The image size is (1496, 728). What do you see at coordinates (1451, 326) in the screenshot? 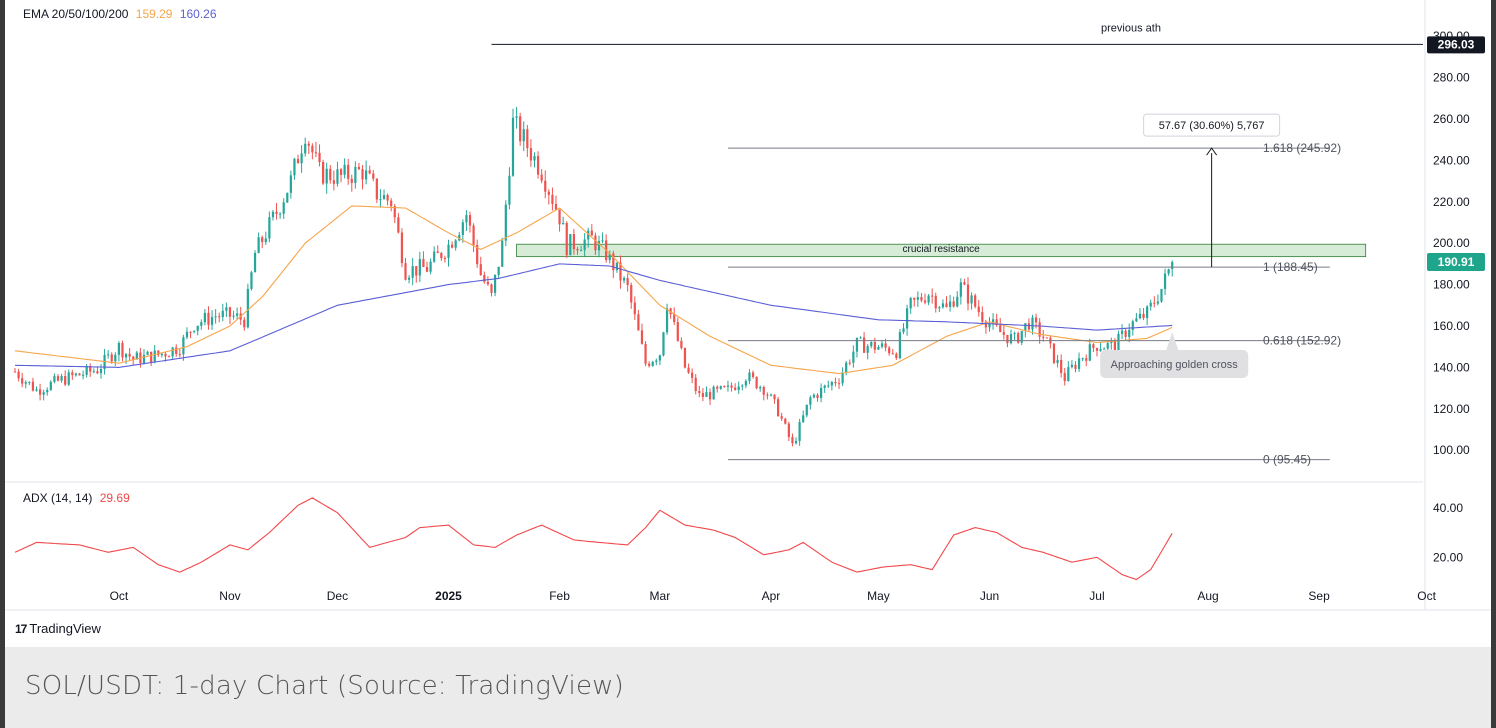
I see `price-tick-label: 160.00` at bounding box center [1451, 326].